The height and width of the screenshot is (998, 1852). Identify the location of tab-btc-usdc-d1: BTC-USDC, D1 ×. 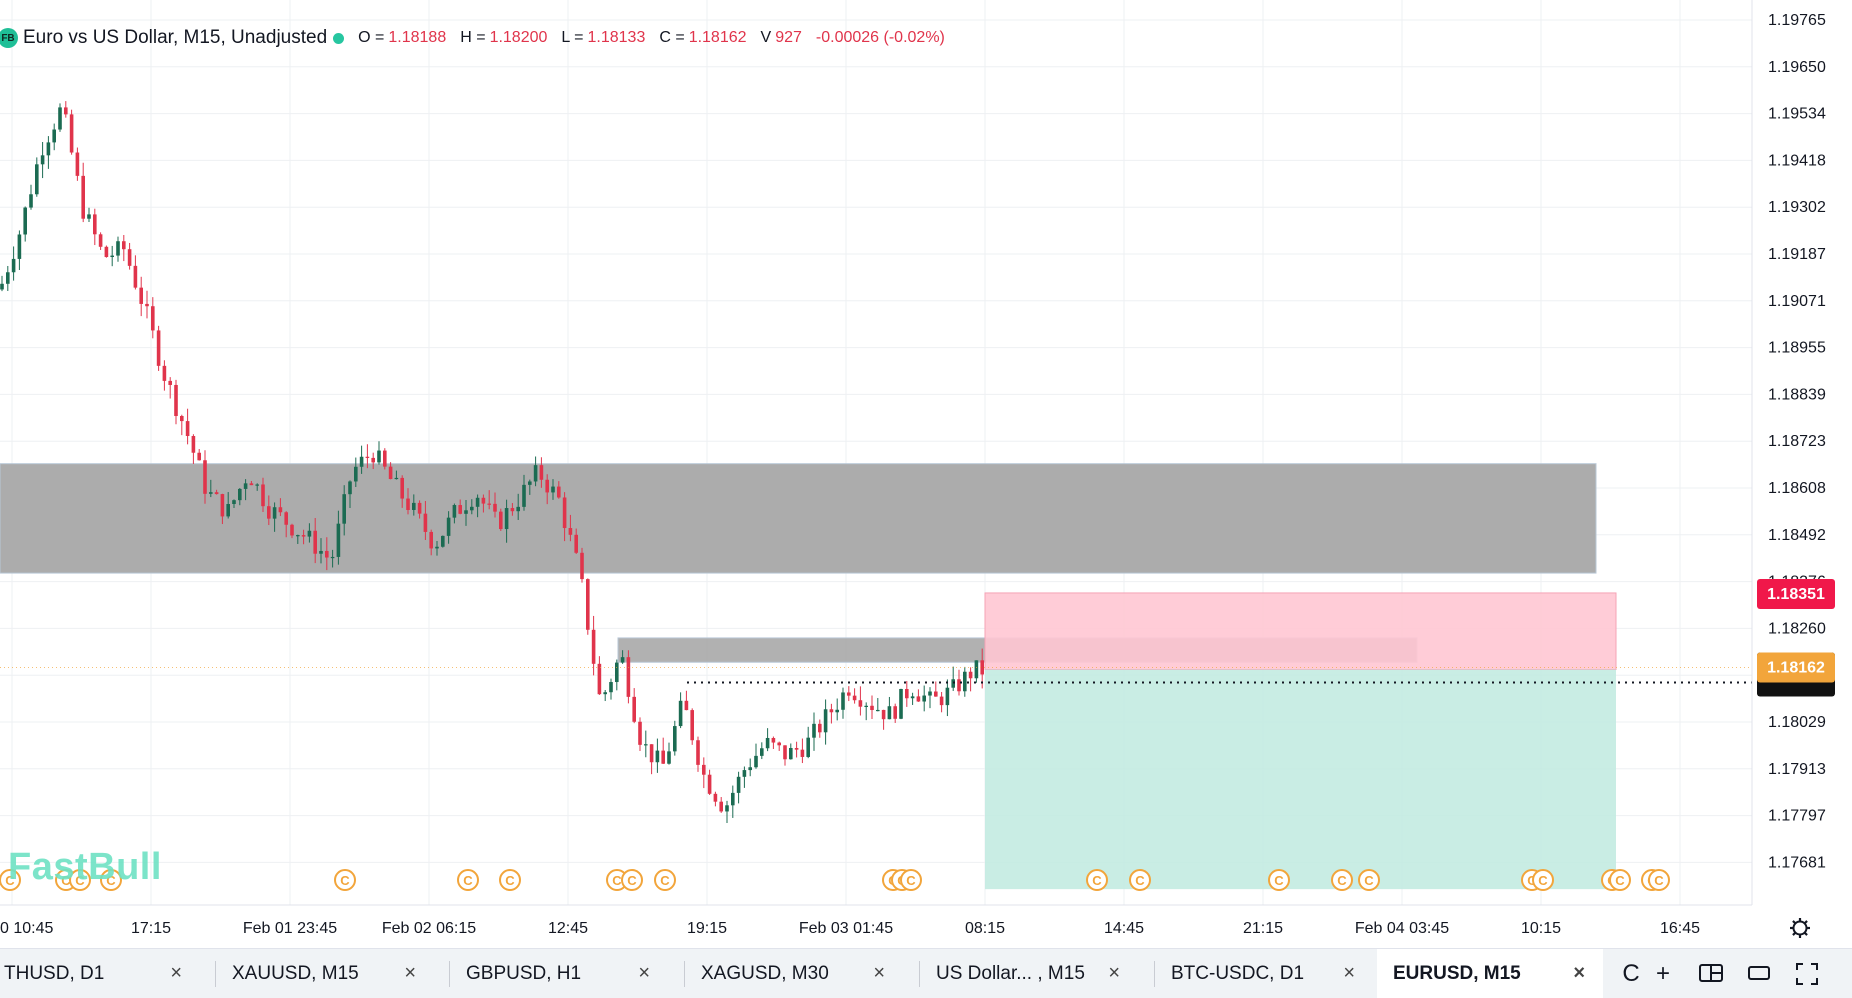
(1264, 973).